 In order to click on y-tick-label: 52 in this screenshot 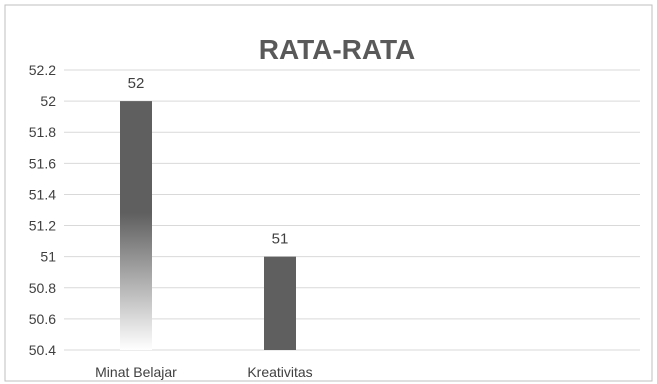, I will do `click(48, 101)`.